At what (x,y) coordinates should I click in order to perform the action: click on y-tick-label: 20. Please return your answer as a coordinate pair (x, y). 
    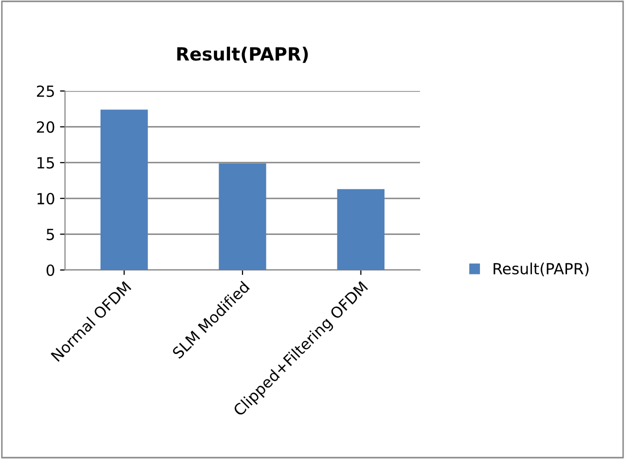
    Looking at the image, I should click on (45, 127).